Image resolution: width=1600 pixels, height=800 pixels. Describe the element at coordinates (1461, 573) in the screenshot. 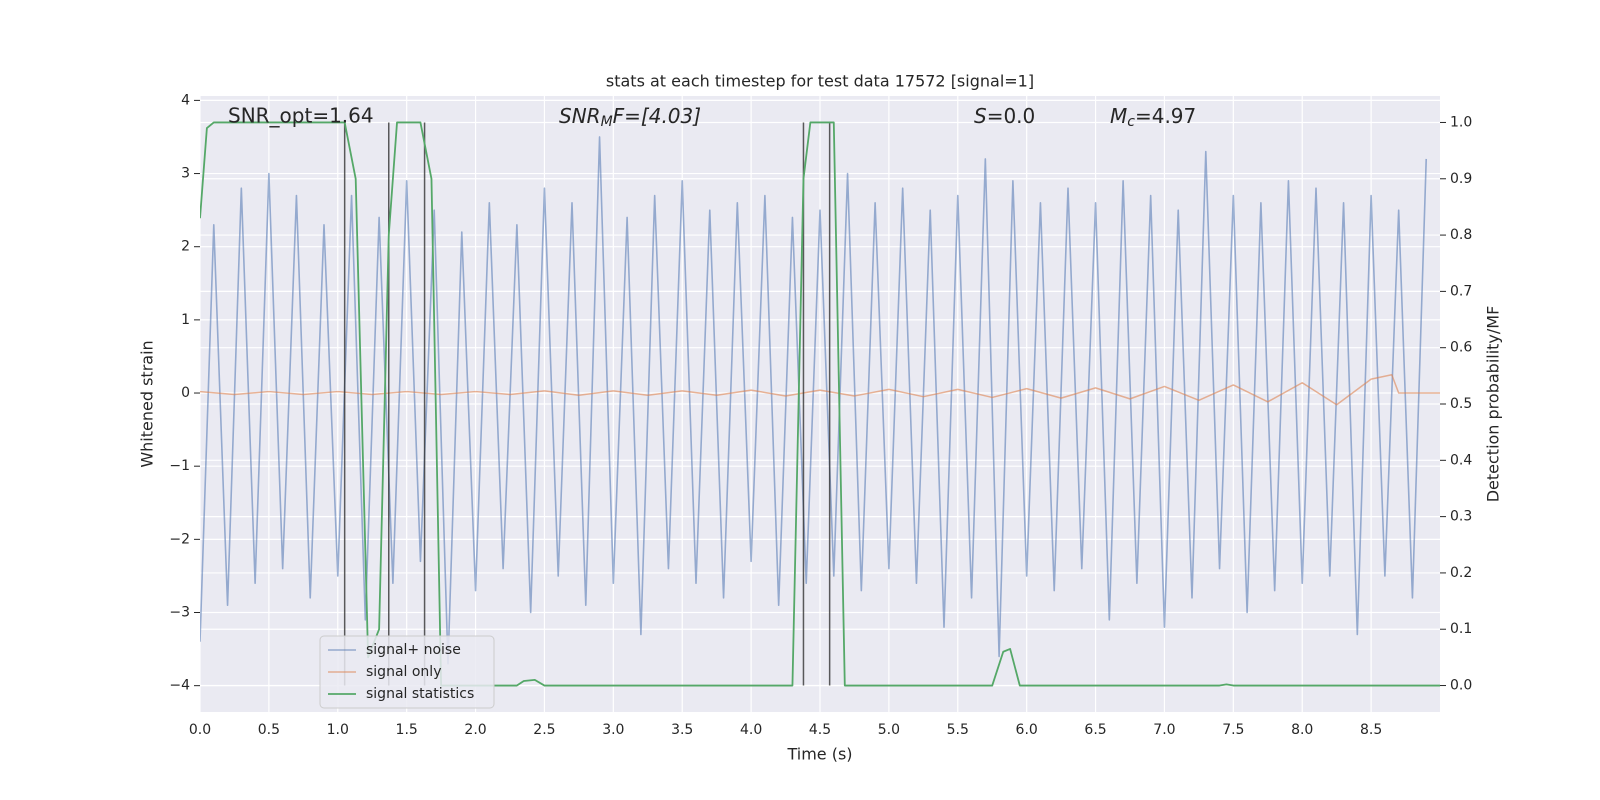

I see `y2-tick-label: 0.2` at that location.